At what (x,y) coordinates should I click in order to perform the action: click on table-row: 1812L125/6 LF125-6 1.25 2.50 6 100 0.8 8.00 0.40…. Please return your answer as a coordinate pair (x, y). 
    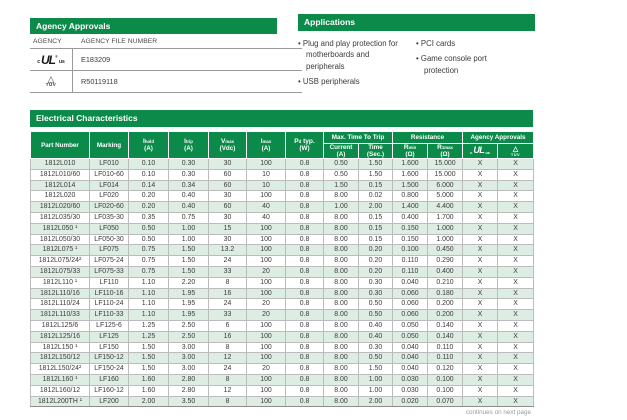
    Looking at the image, I should click on (282, 326).